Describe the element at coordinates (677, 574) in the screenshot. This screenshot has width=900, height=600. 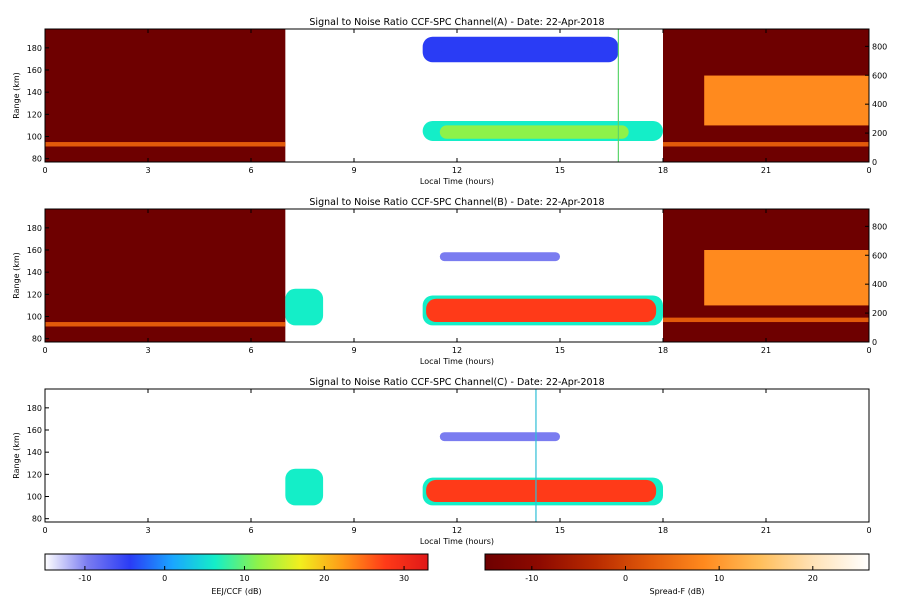
I see `colorbar-2: -10 0 10 20 Spread-F (dB)` at that location.